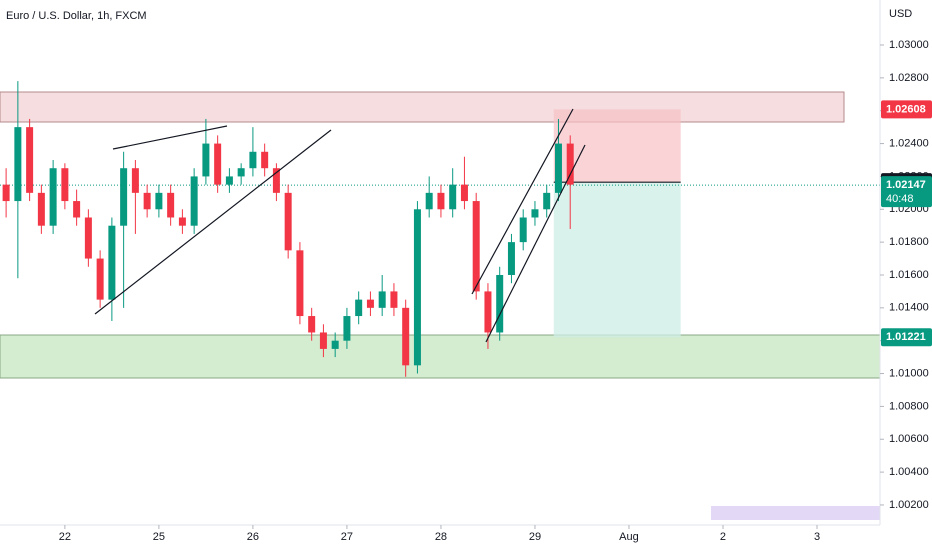  Describe the element at coordinates (909, 406) in the screenshot. I see `y-tick-label: 1.00800` at that location.